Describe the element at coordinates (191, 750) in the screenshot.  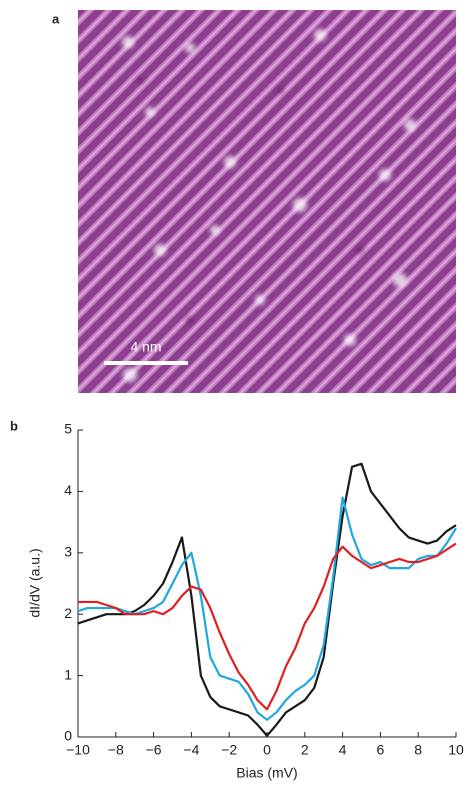
I see `x-tick-label: −4` at that location.